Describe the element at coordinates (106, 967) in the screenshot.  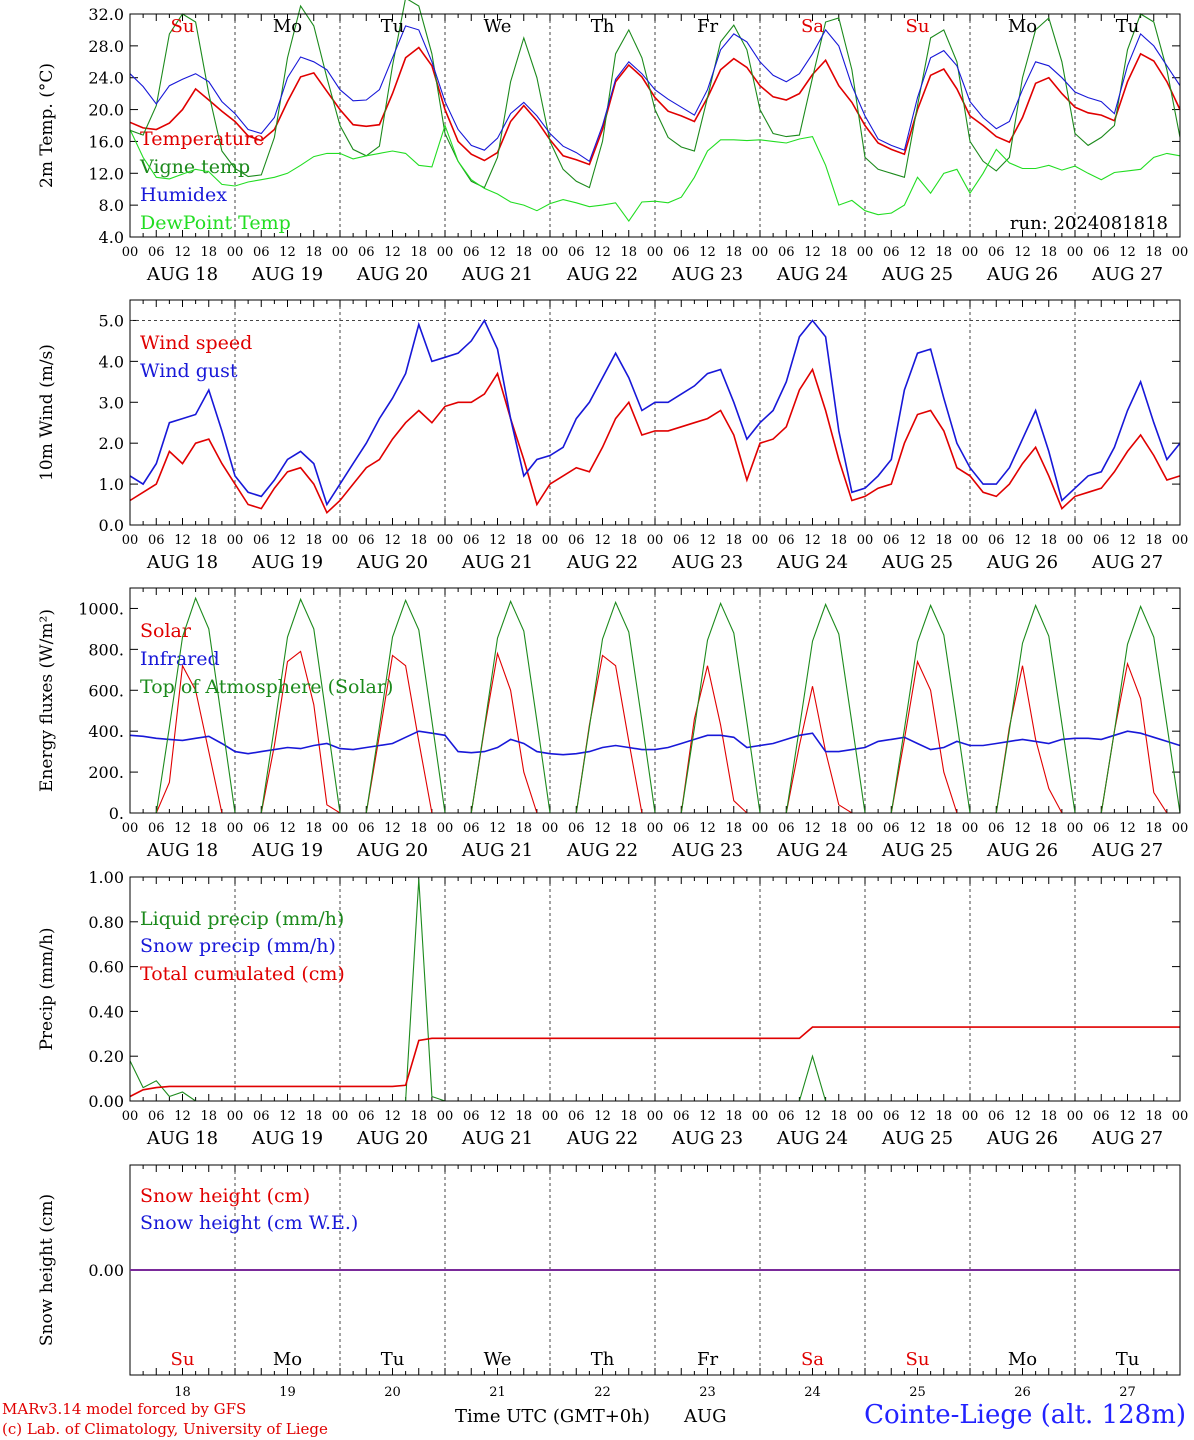
I see `y-tick-label: 0.60` at that location.